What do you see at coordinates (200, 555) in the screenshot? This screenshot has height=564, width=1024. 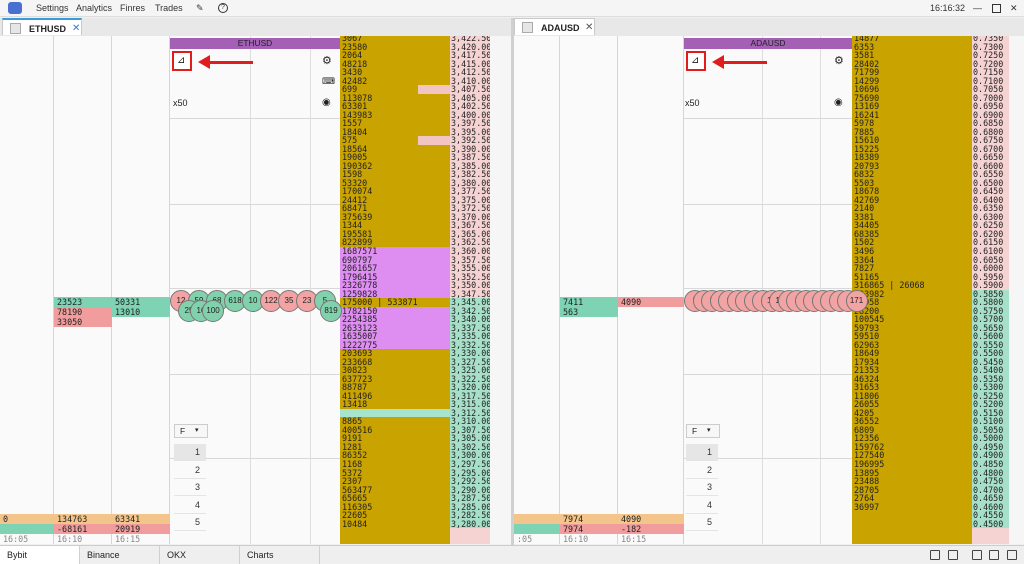 I see `tab-okx: OKX` at bounding box center [200, 555].